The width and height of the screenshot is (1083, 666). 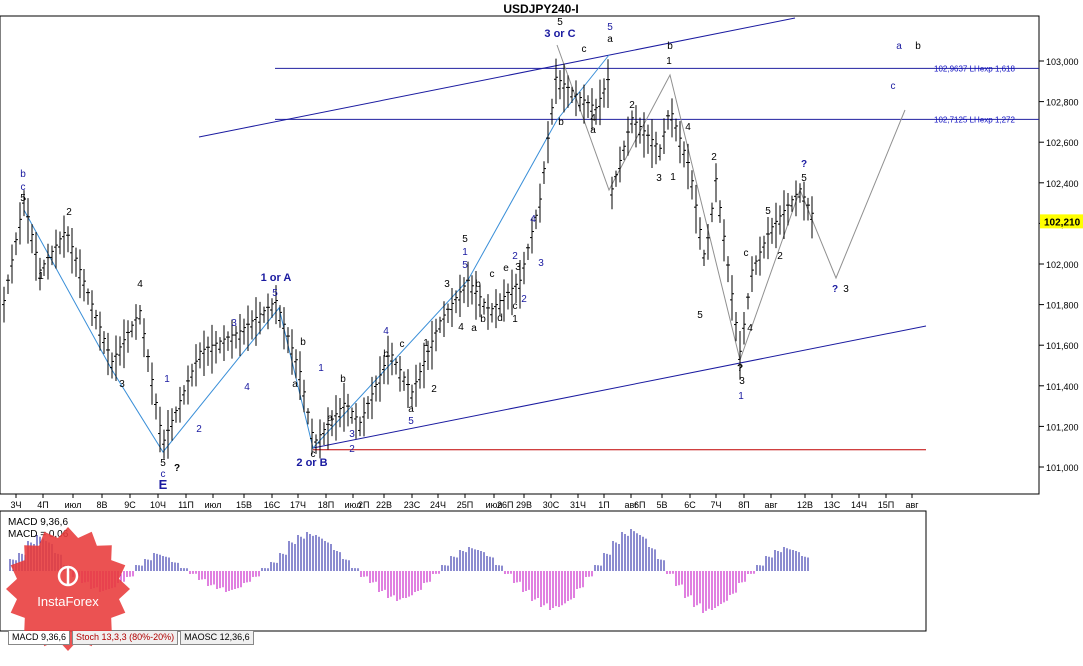 What do you see at coordinates (101, 505) in the screenshot?
I see `time-label: 8В` at bounding box center [101, 505].